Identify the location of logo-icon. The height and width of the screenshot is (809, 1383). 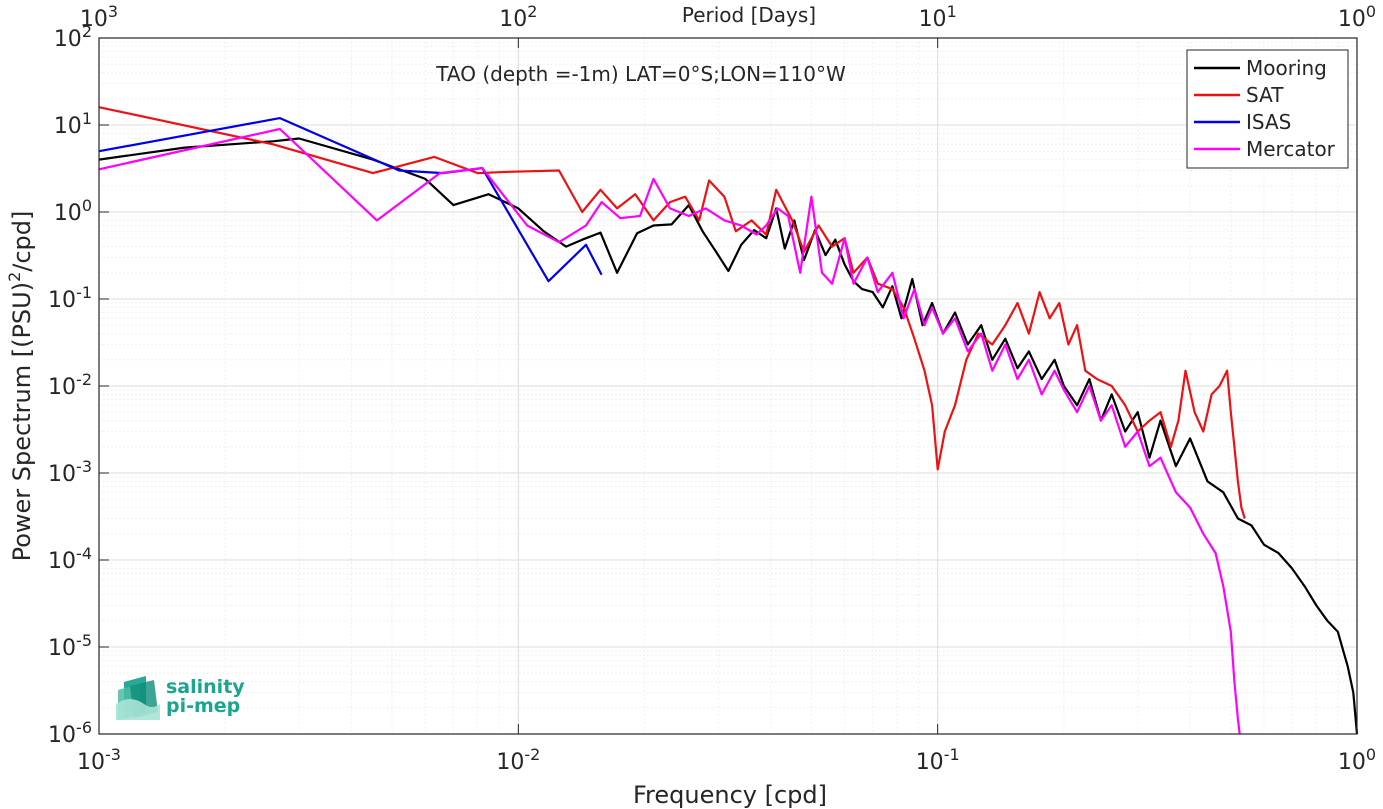
(138, 698).